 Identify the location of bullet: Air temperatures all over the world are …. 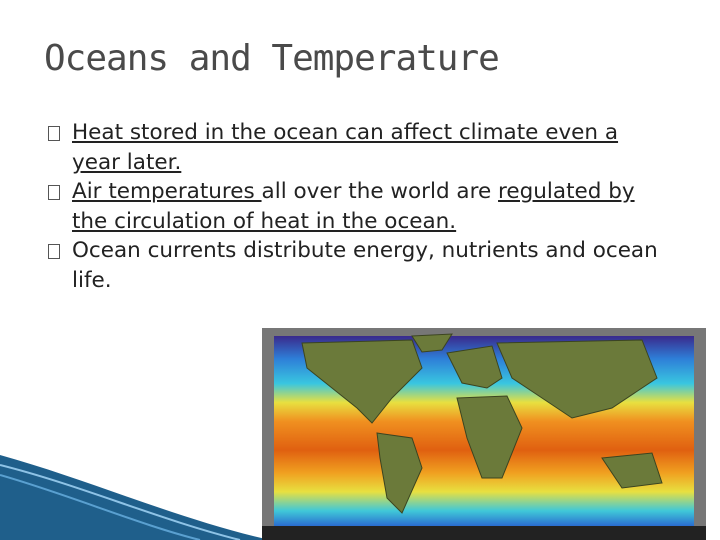
(360, 206).